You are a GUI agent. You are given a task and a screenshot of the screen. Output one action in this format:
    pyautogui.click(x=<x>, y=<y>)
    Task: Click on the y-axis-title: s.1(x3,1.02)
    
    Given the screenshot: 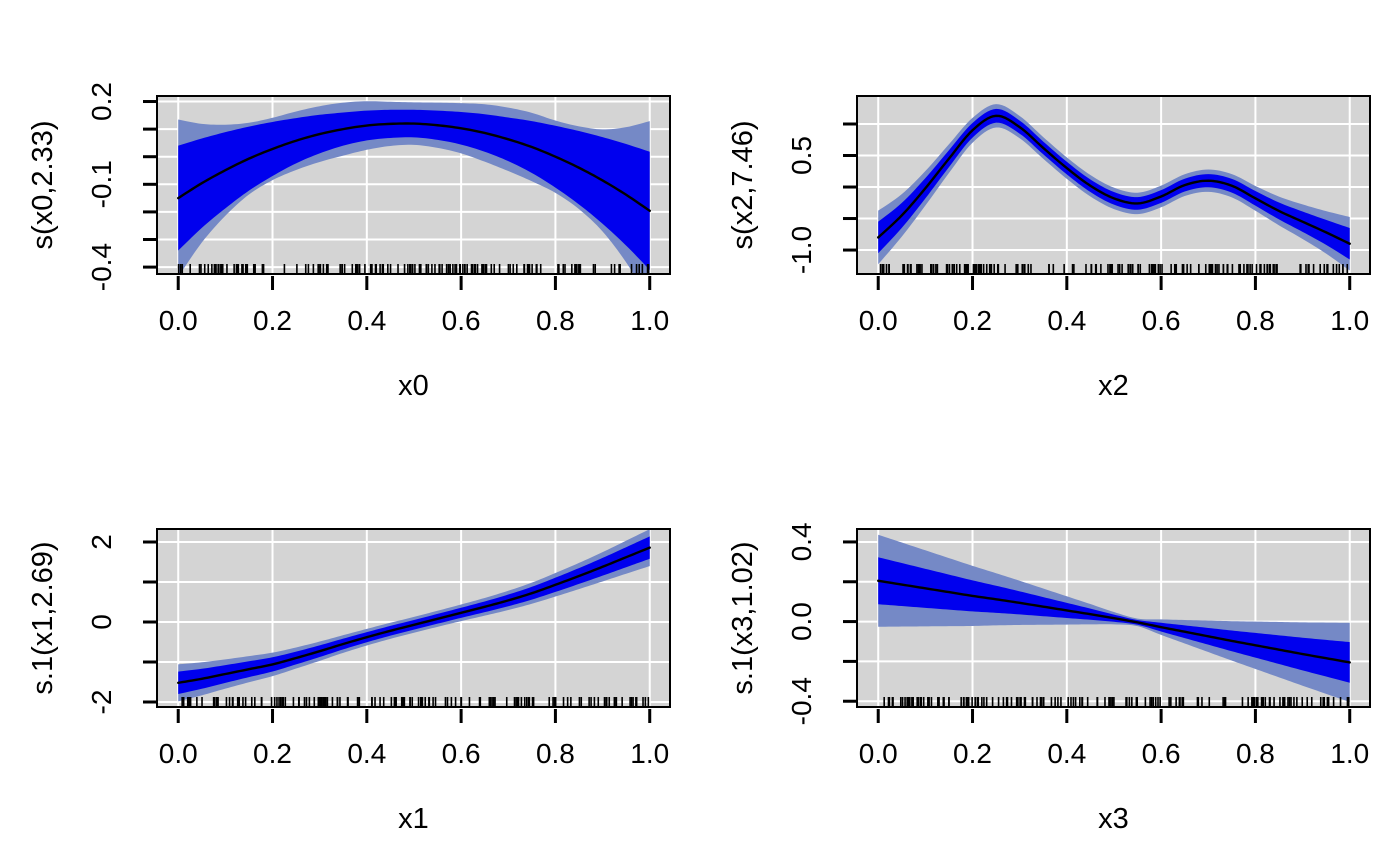 What is the action you would take?
    pyautogui.click(x=743, y=617)
    